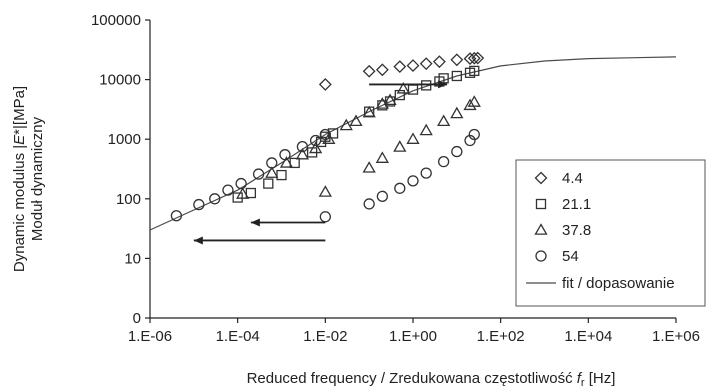 This screenshot has height=389, width=712. Describe the element at coordinates (238, 336) in the screenshot. I see `x-tick-label: 1.E-04` at that location.